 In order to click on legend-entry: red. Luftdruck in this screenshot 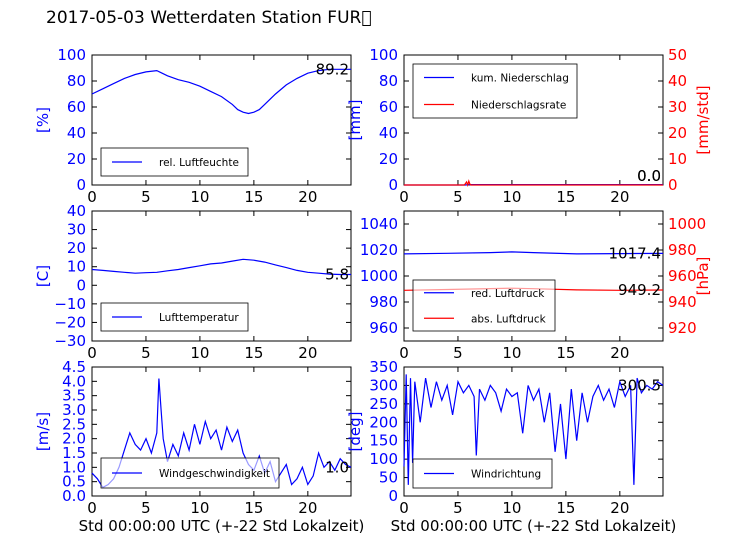, I will do `click(508, 294)`.